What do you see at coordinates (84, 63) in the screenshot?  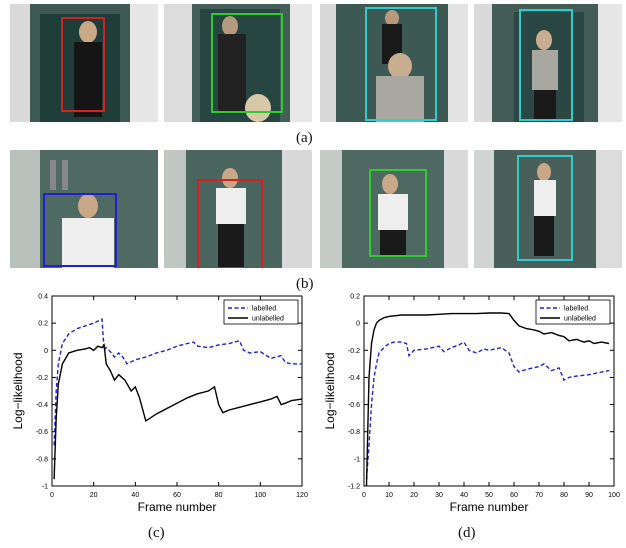 I see `frame-a1` at bounding box center [84, 63].